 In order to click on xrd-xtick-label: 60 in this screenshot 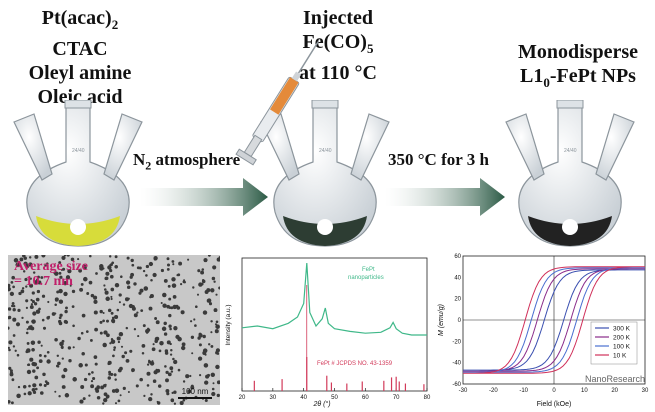, I will do `click(365, 398)`.